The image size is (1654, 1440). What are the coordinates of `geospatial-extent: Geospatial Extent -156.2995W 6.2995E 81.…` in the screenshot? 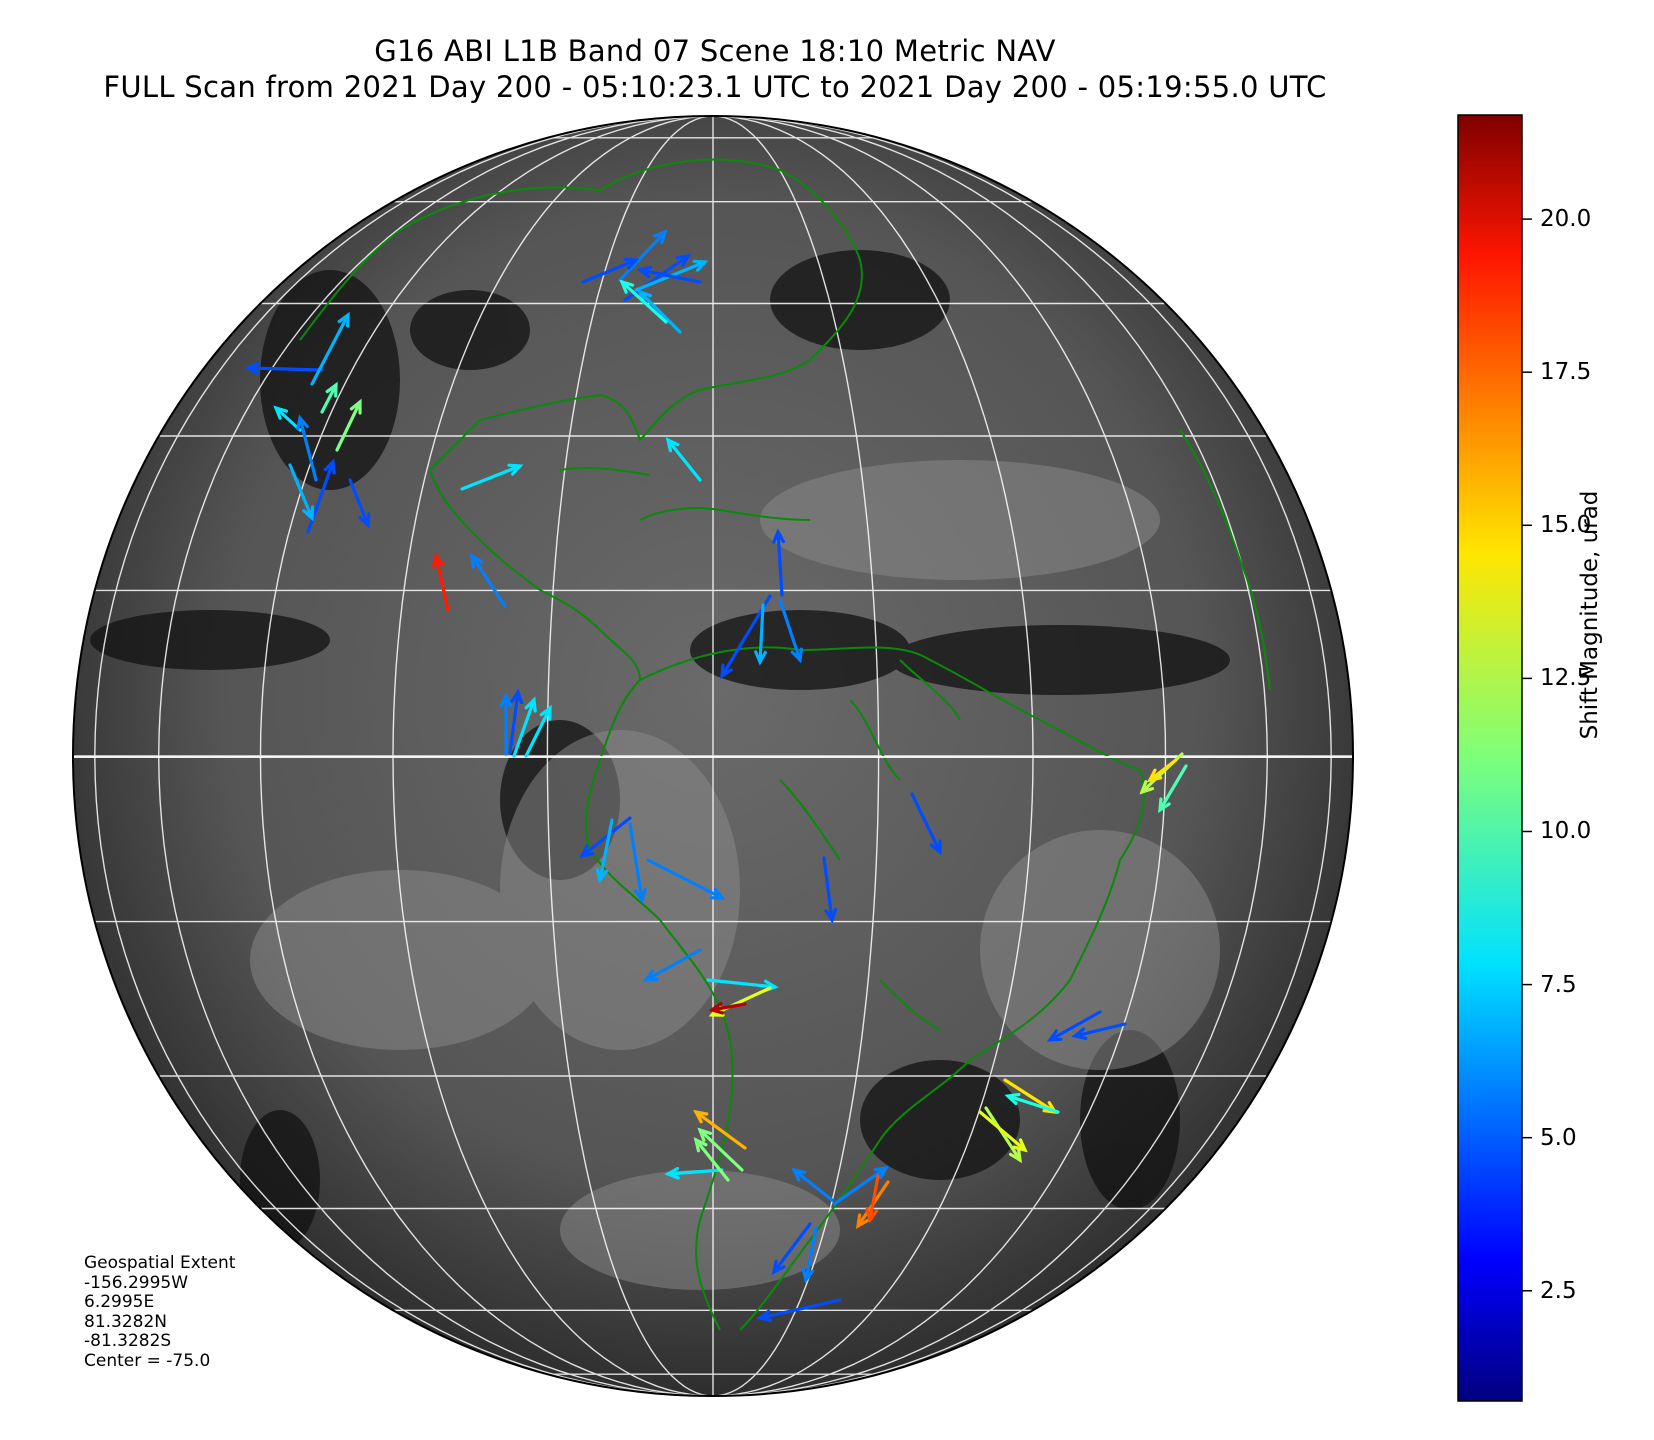 It's located at (159, 1312).